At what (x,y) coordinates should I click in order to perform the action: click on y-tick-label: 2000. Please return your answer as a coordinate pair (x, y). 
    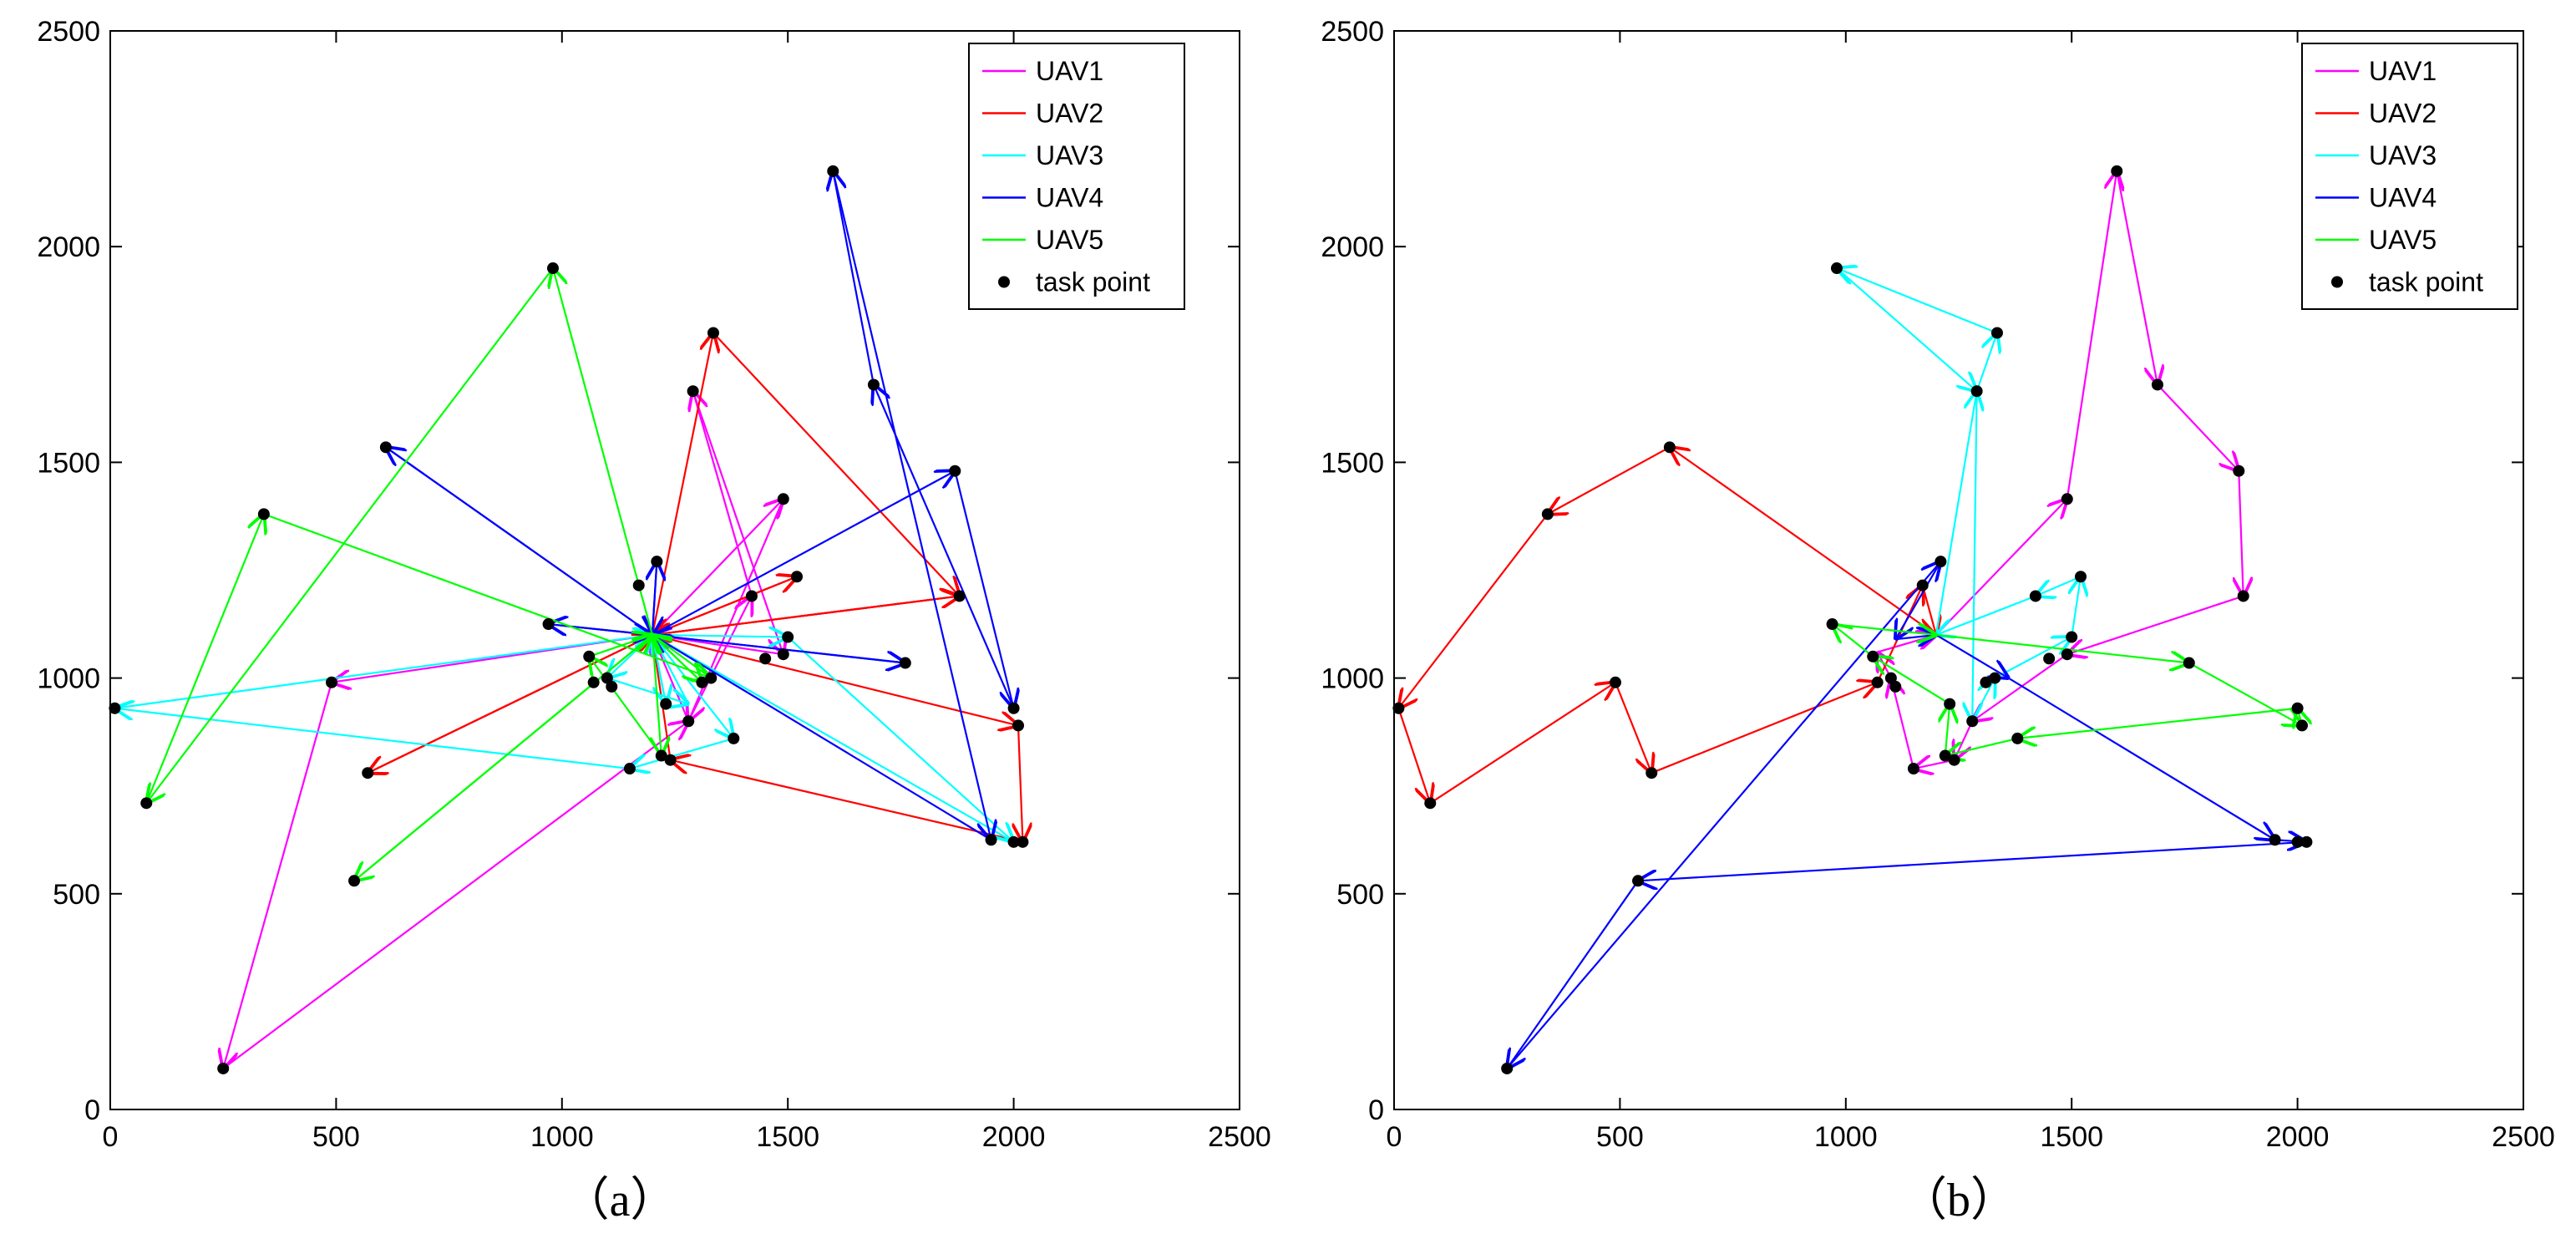
    Looking at the image, I should click on (1352, 247).